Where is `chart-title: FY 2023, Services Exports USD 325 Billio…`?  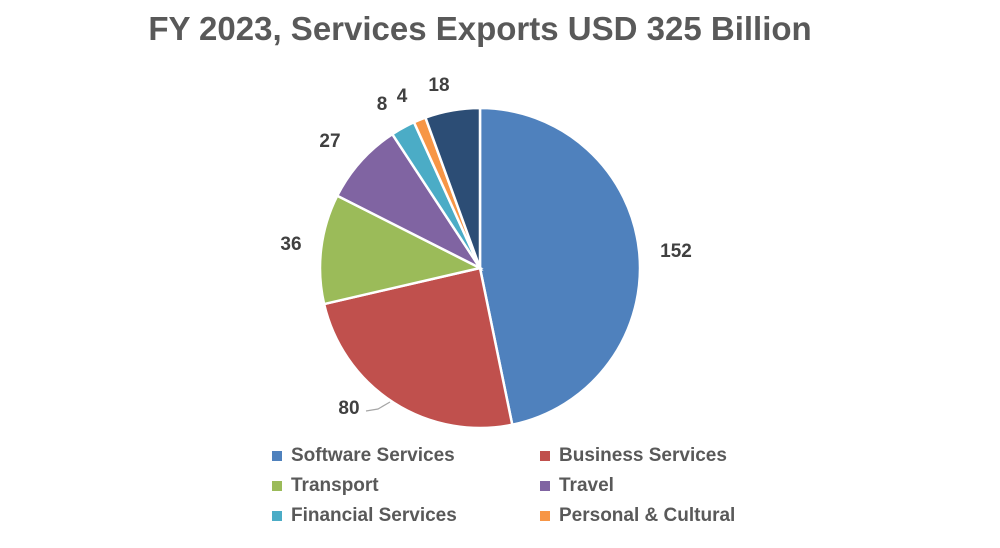
chart-title: FY 2023, Services Exports USD 325 Billio… is located at coordinates (480, 28).